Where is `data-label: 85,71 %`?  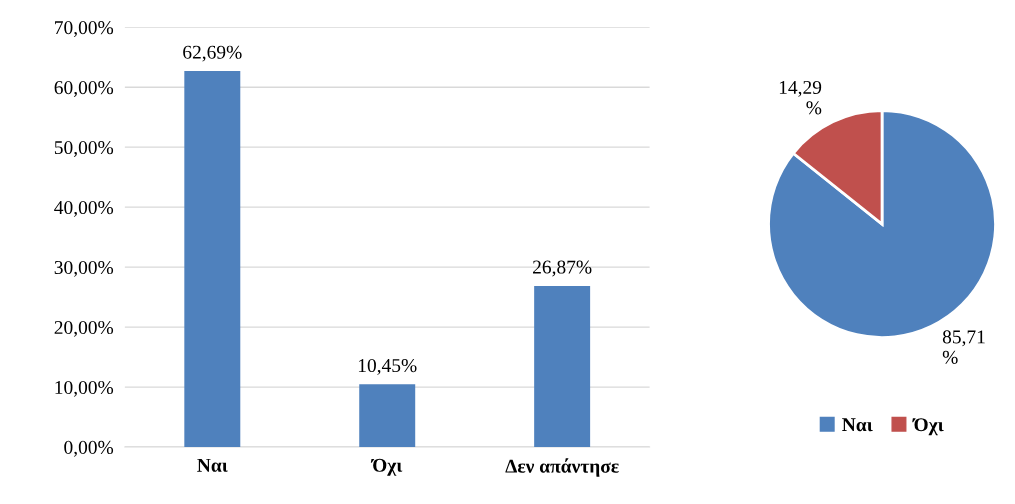 data-label: 85,71 % is located at coordinates (963, 347).